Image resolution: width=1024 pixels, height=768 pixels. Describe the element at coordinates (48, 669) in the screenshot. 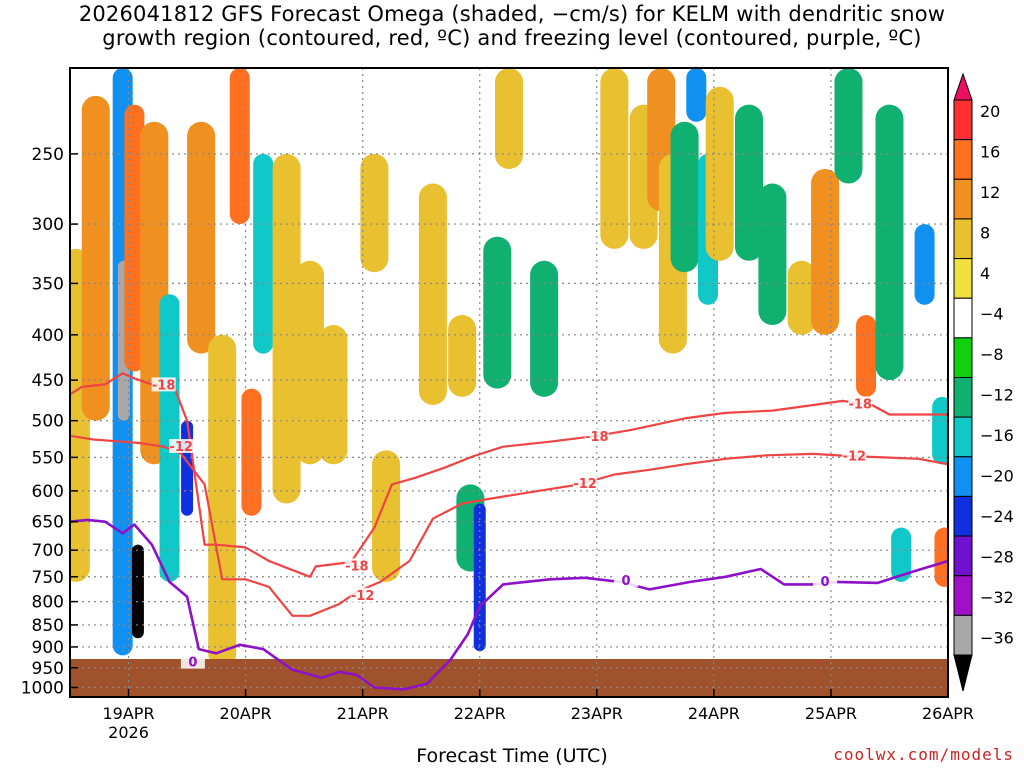

I see `y-tick-label: 950` at that location.